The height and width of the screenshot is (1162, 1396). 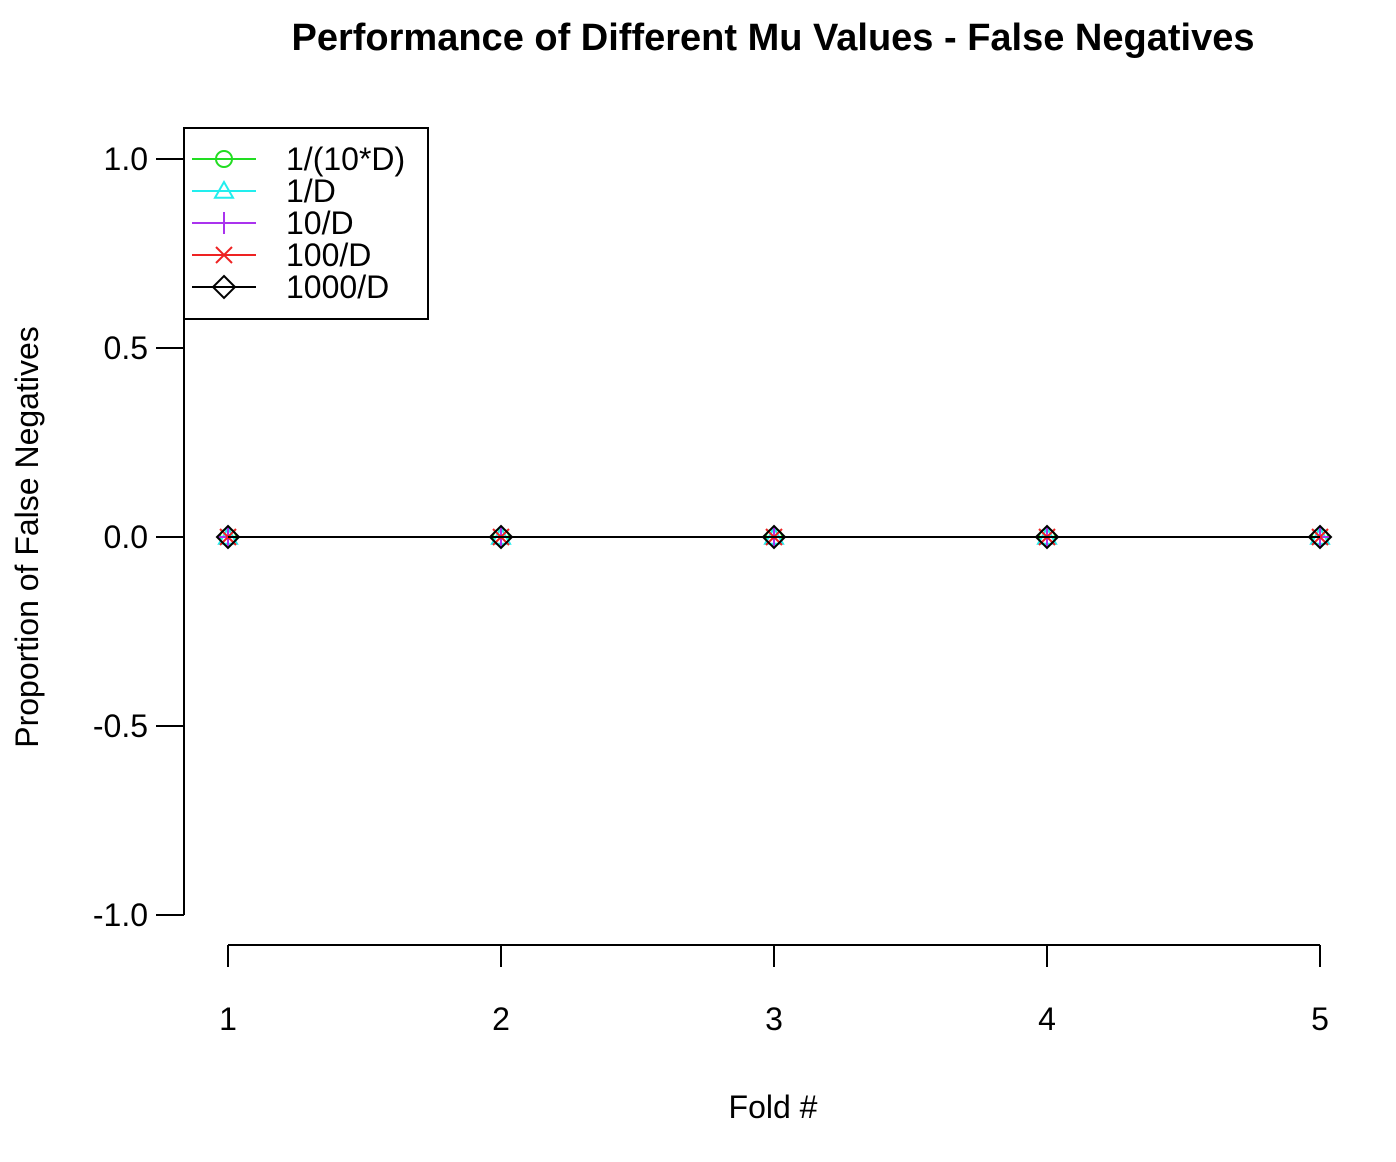 I want to click on y-tick-label: 0.0, so click(x=126, y=537).